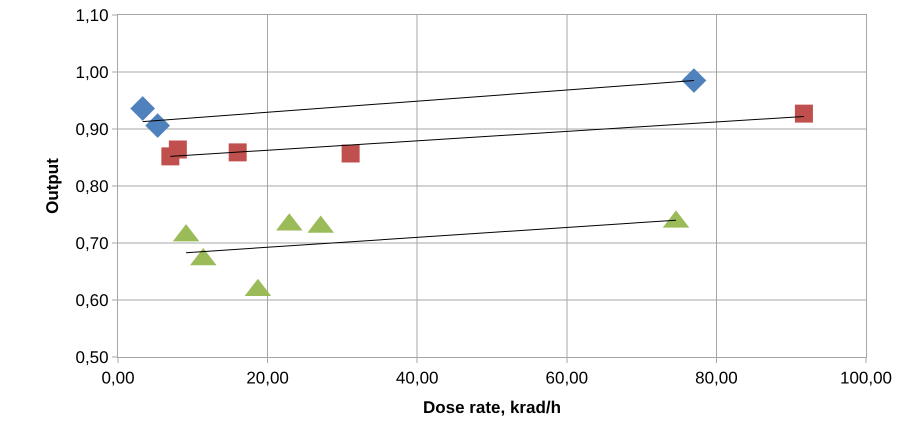 The width and height of the screenshot is (914, 447). I want to click on y-tick-label: 1,00, so click(92, 72).